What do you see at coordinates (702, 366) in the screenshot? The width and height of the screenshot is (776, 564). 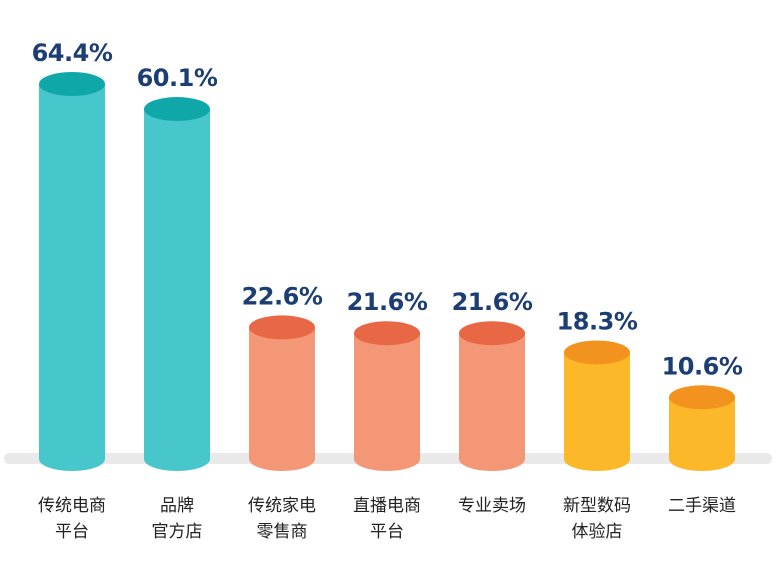 I see `value-label: 10.6%` at bounding box center [702, 366].